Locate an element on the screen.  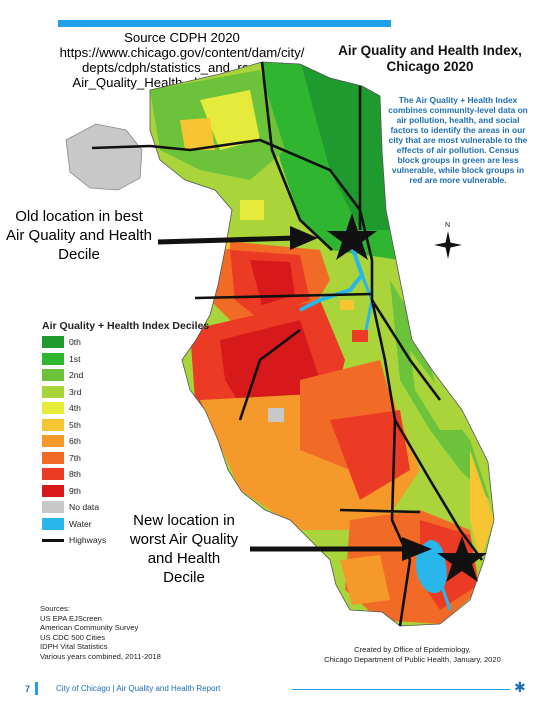
legend-label: 7th is located at coordinates (75, 457).